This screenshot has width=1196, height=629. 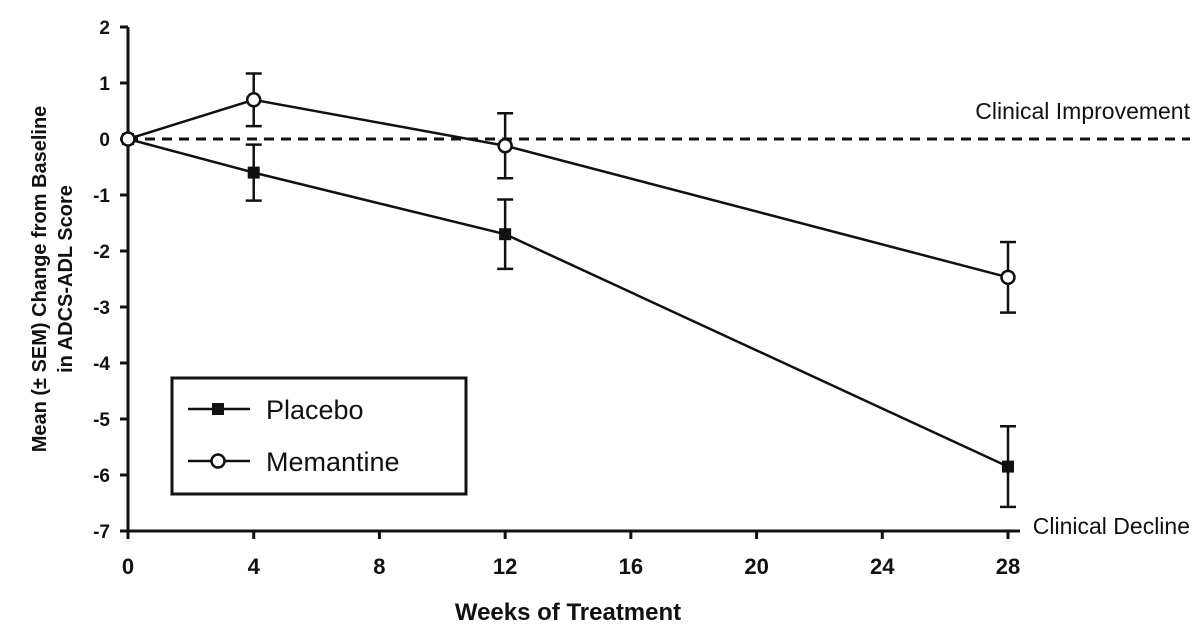 What do you see at coordinates (333, 462) in the screenshot?
I see `legend-label-memantine: Memantine` at bounding box center [333, 462].